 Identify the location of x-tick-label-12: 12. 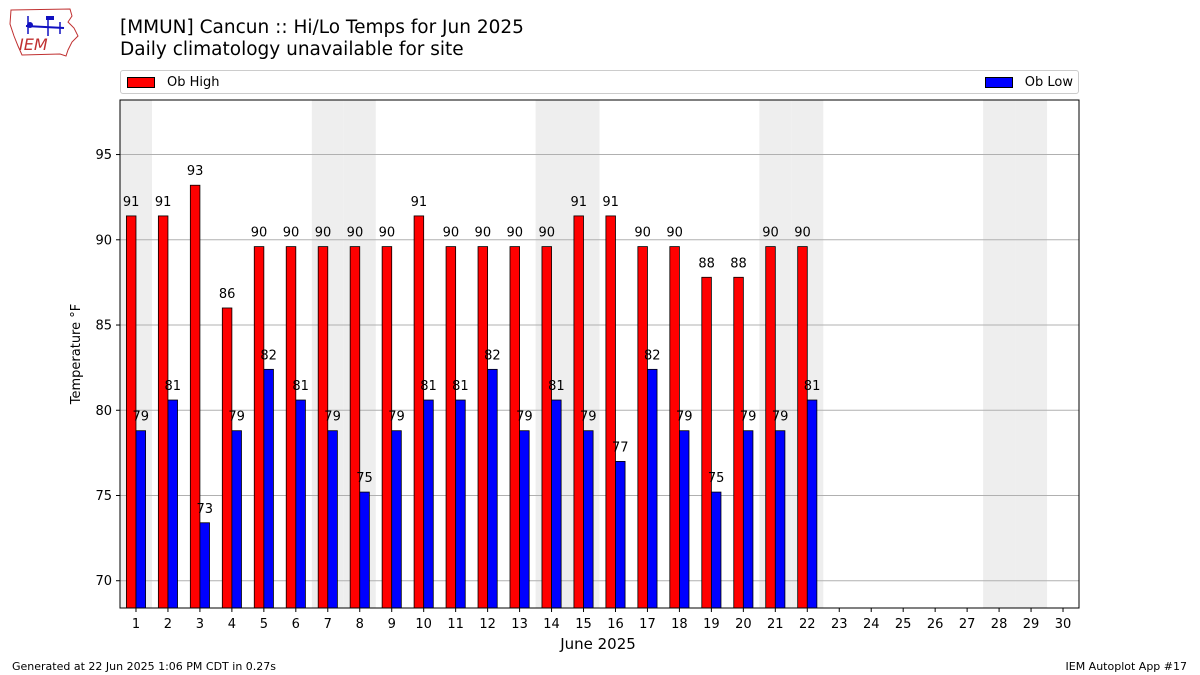
(487, 624).